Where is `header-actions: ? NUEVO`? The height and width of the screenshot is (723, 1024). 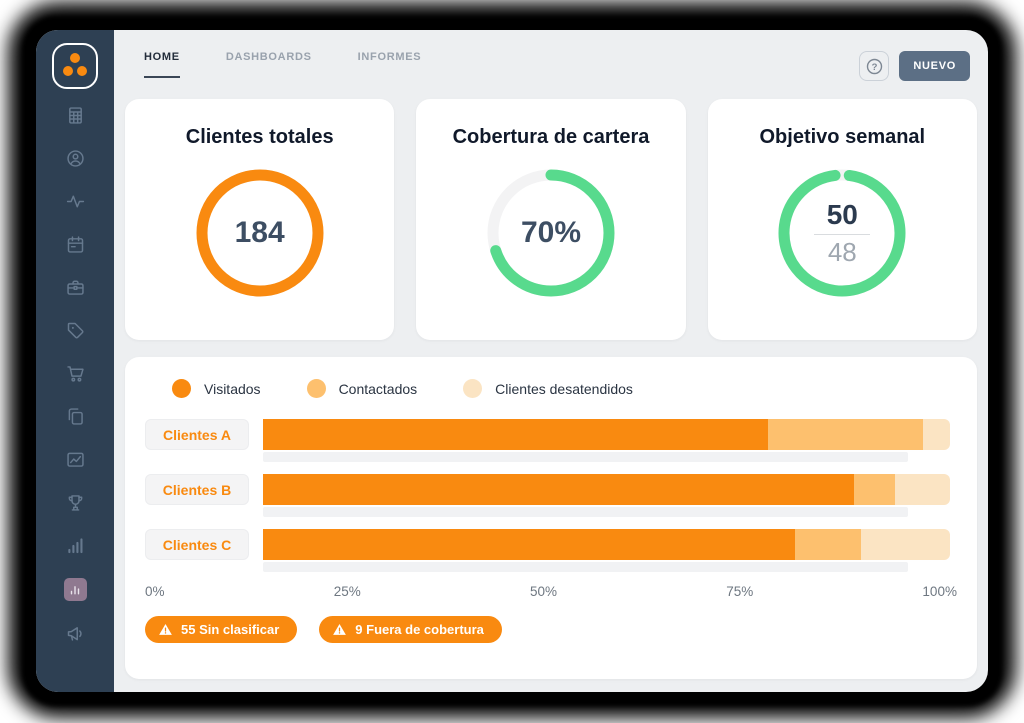 header-actions: ? NUEVO is located at coordinates (914, 66).